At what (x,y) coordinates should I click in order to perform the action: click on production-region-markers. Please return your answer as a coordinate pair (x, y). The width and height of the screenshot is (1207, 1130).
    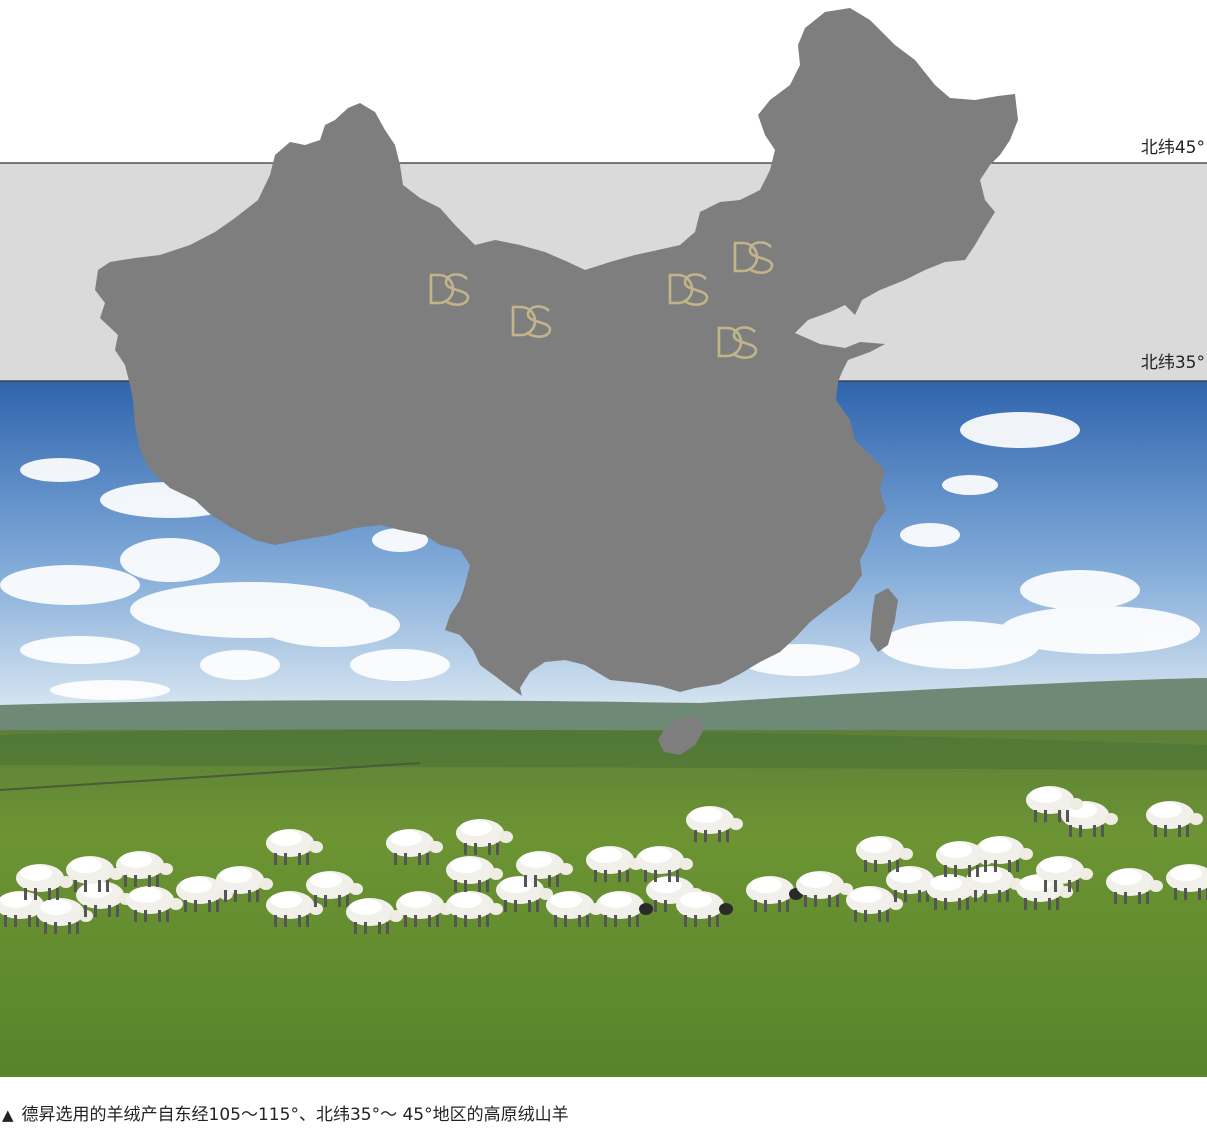
    Looking at the image, I should click on (601, 300).